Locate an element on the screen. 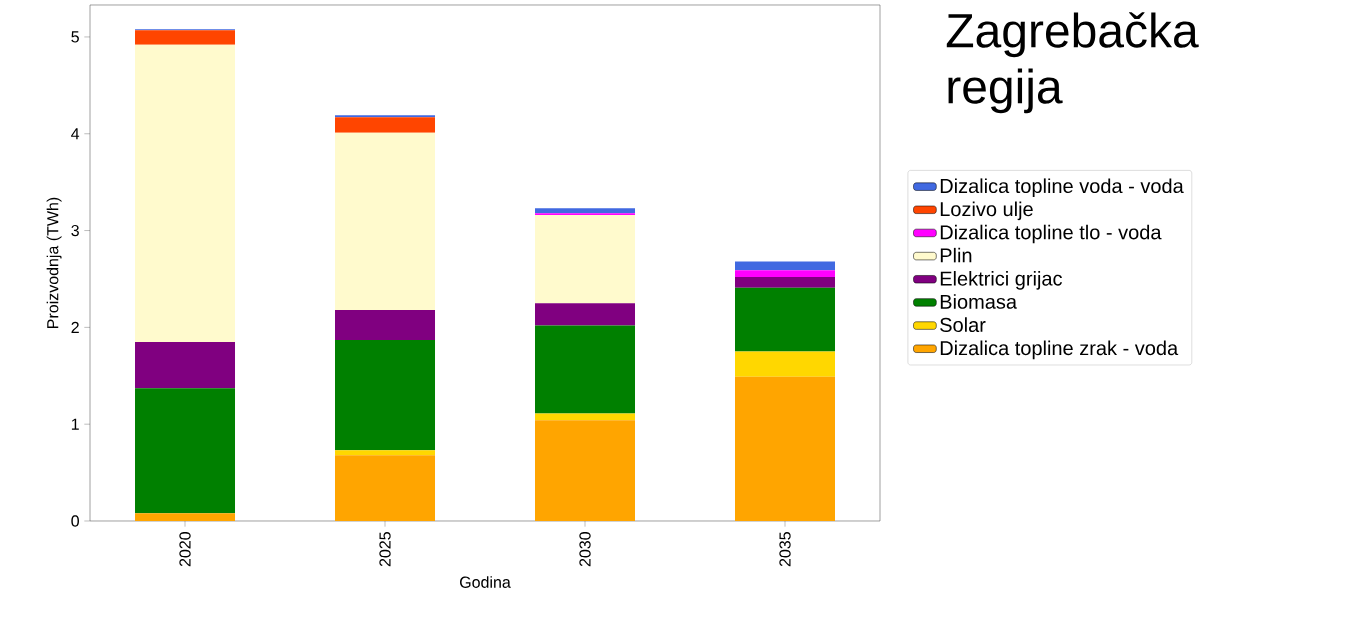 Image resolution: width=1368 pixels, height=635 pixels. legend-label: Solar is located at coordinates (963, 325).